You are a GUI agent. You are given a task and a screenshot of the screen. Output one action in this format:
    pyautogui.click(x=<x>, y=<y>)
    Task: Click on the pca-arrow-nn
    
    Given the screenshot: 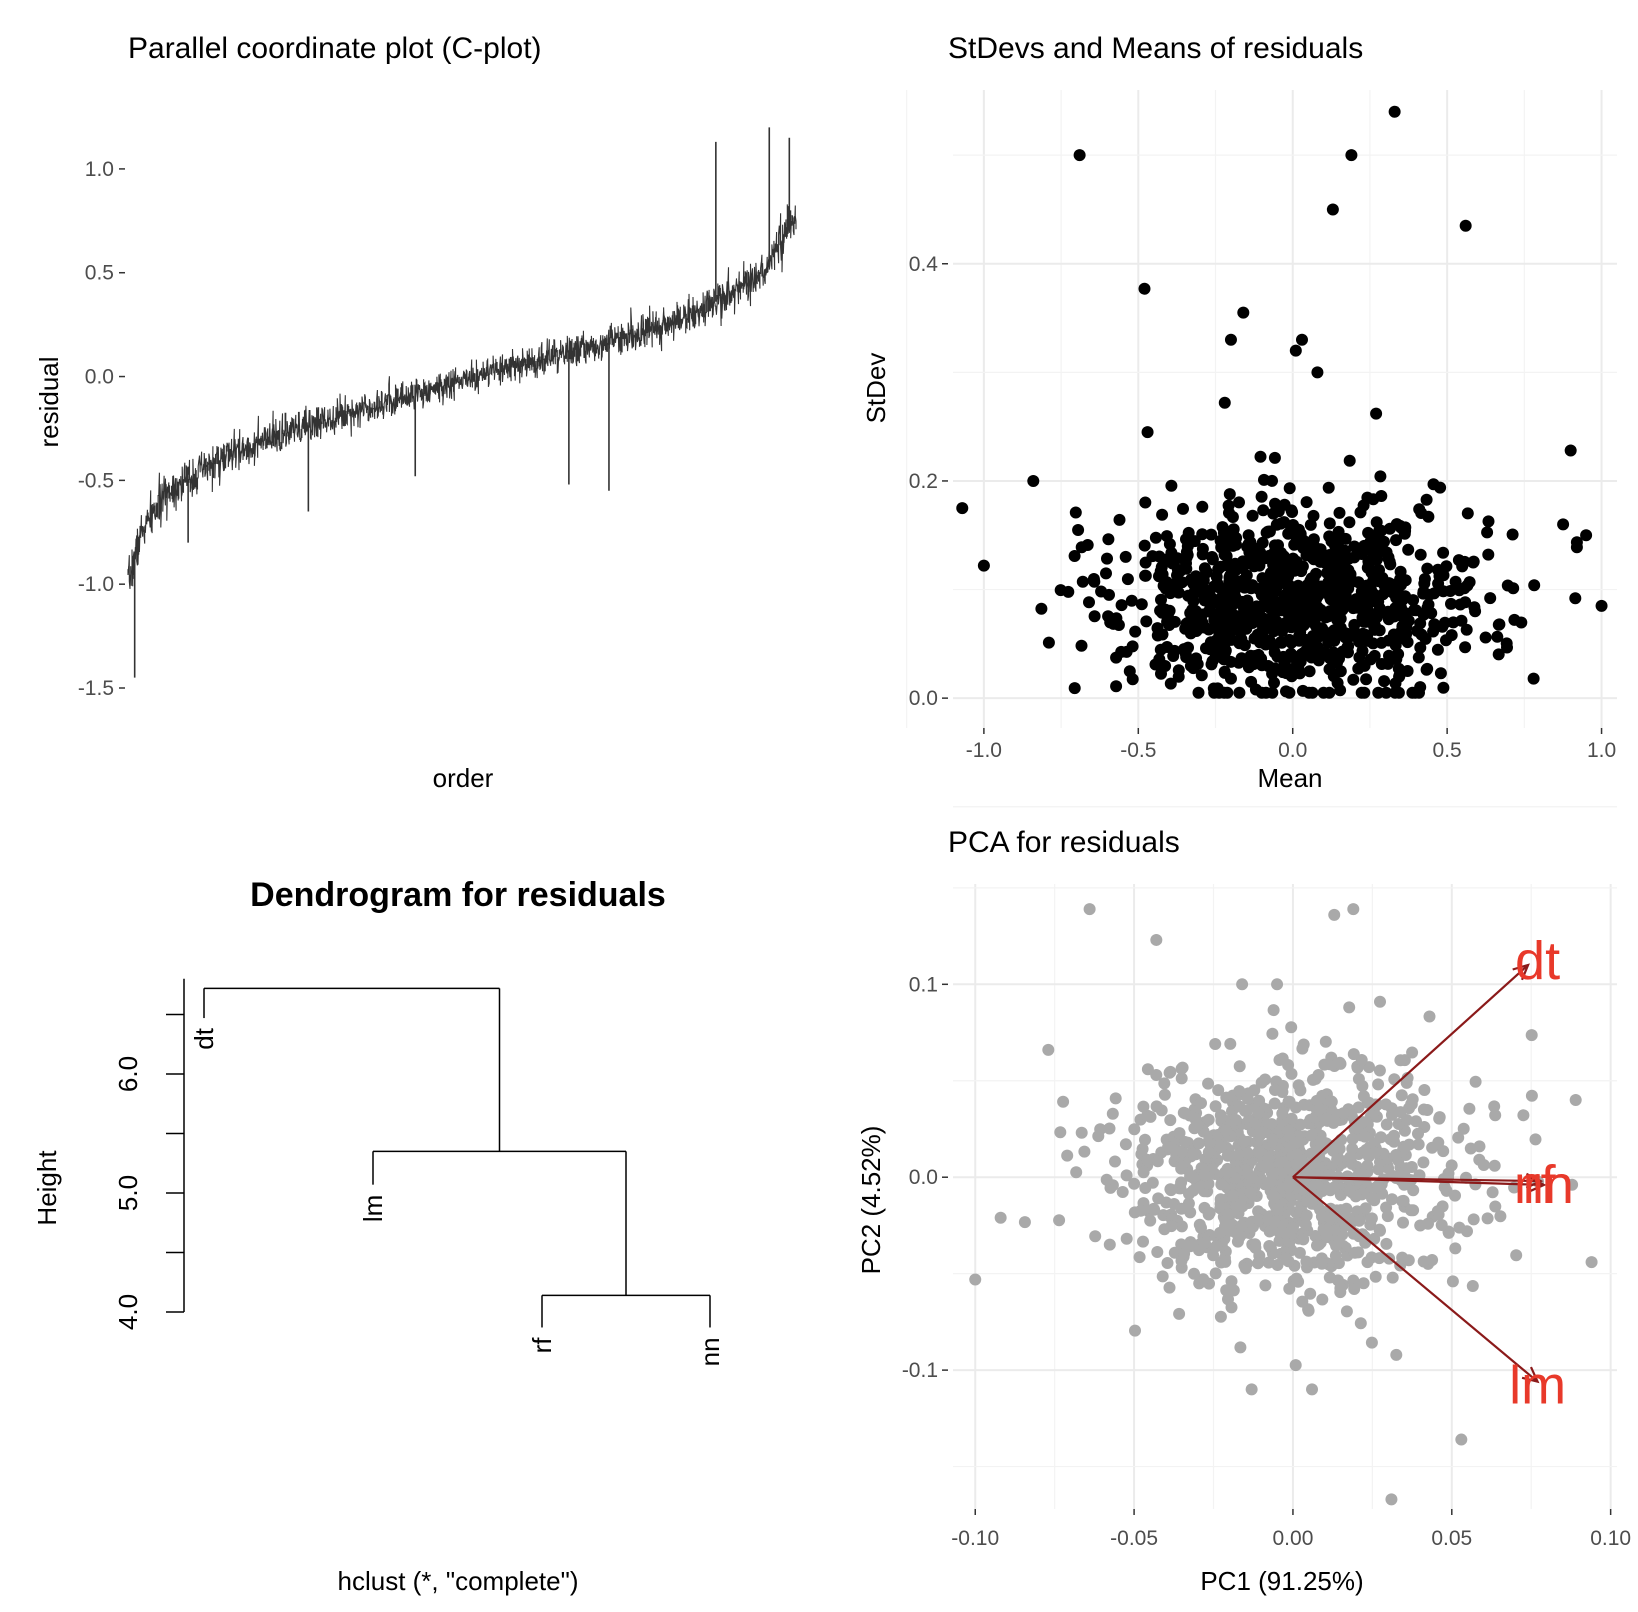 What is the action you would take?
    pyautogui.click(x=1418, y=1181)
    